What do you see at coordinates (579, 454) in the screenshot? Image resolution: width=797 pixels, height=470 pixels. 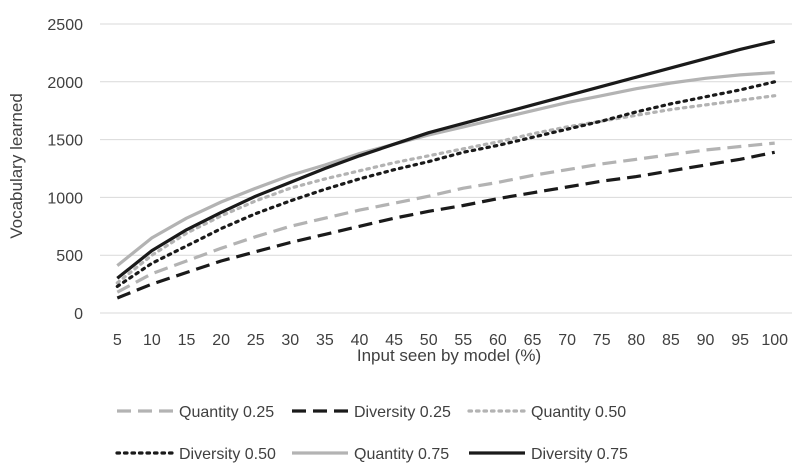 I see `legend-label: Diversity 0.75` at bounding box center [579, 454].